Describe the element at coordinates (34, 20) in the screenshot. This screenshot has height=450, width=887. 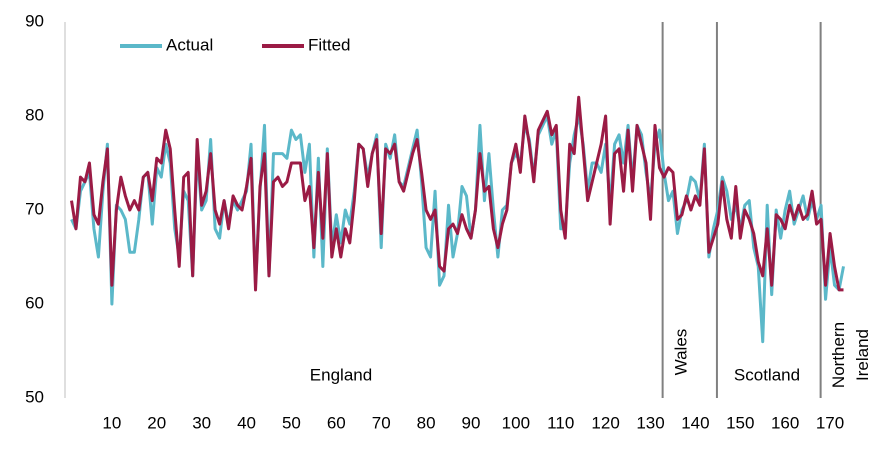
I see `y-tick-label: 90` at that location.